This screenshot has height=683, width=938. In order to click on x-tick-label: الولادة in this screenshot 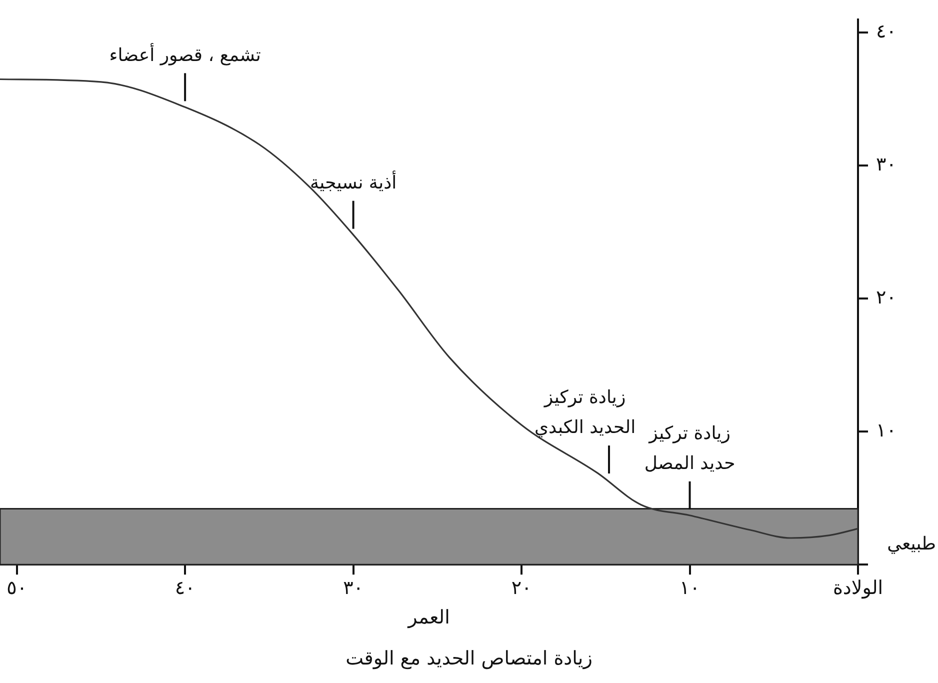, I will do `click(858, 587)`.